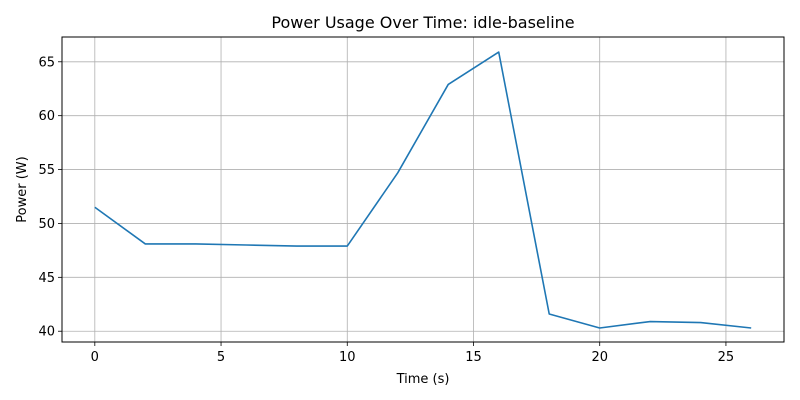  I want to click on y-tick-label: 60, so click(46, 116).